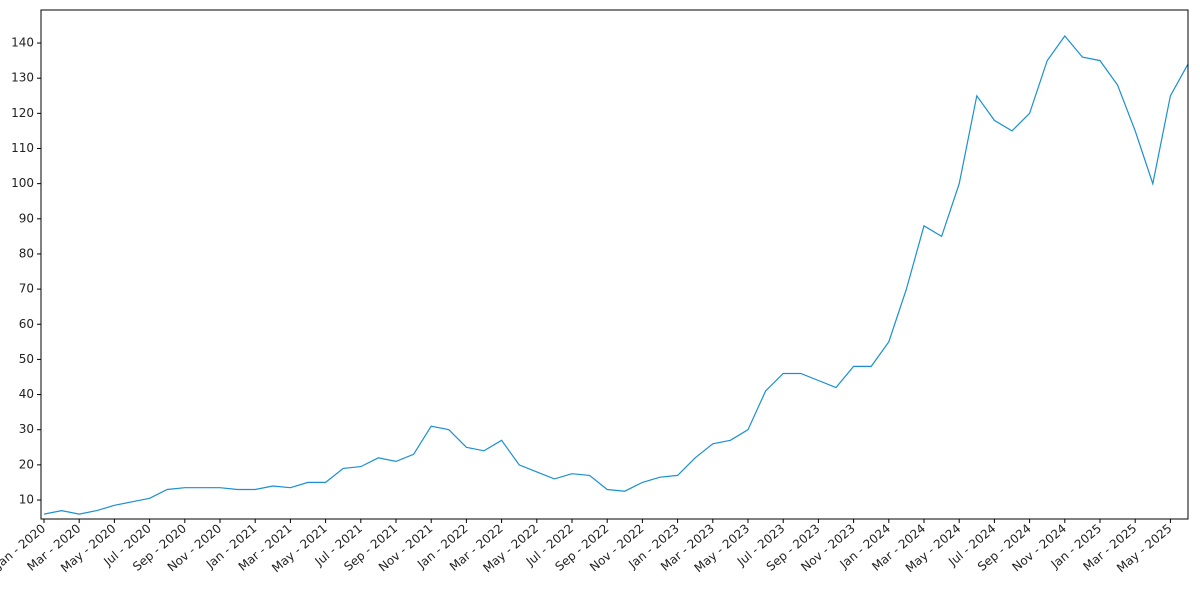 The height and width of the screenshot is (600, 1200). I want to click on y-tick-label: 70, so click(26, 289).